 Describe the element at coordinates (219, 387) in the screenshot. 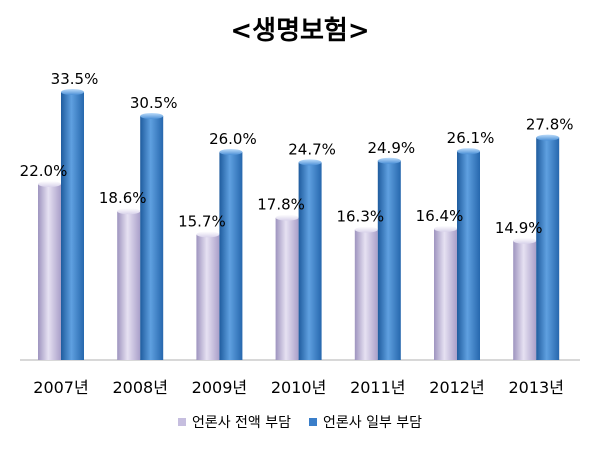

I see `x-tick-label-3: 2009년` at that location.